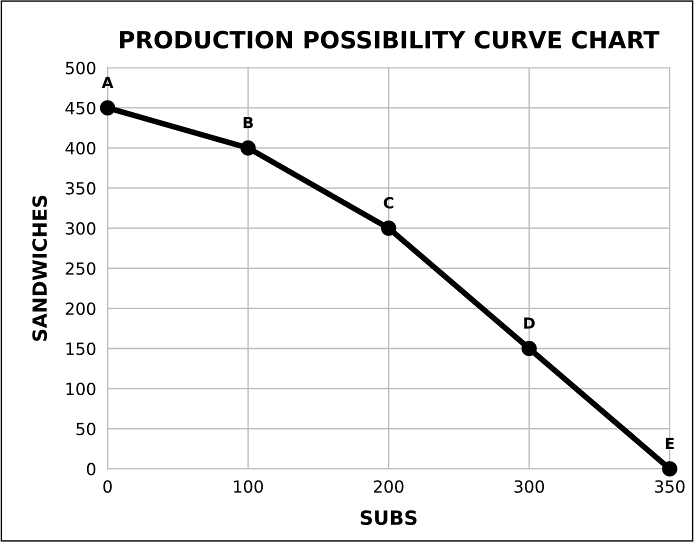 This screenshot has height=542, width=694. I want to click on y-tick-label: 50, so click(86, 429).